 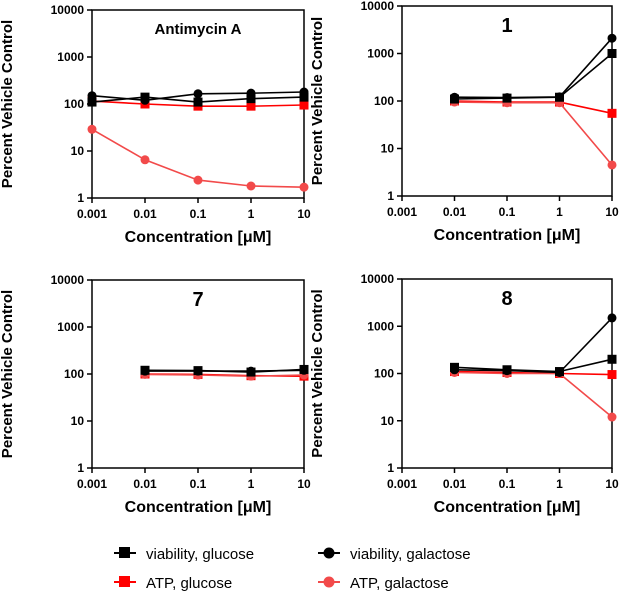 I want to click on legend-item-atp-galactose: ATP, galactose, so click(x=383, y=583).